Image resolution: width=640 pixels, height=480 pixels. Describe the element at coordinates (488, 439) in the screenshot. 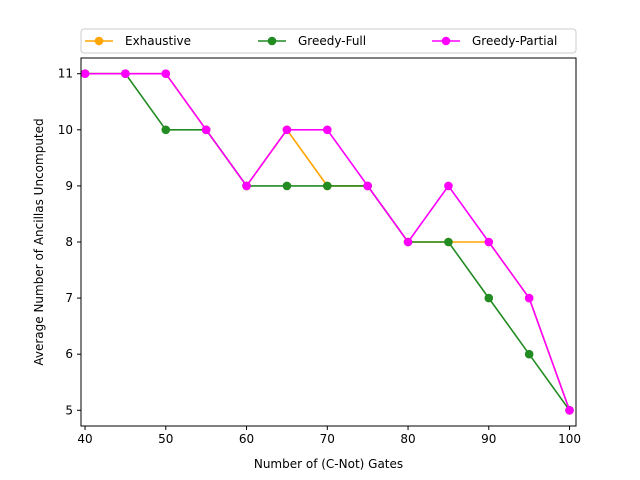

I see `x-tick-label: 90` at that location.